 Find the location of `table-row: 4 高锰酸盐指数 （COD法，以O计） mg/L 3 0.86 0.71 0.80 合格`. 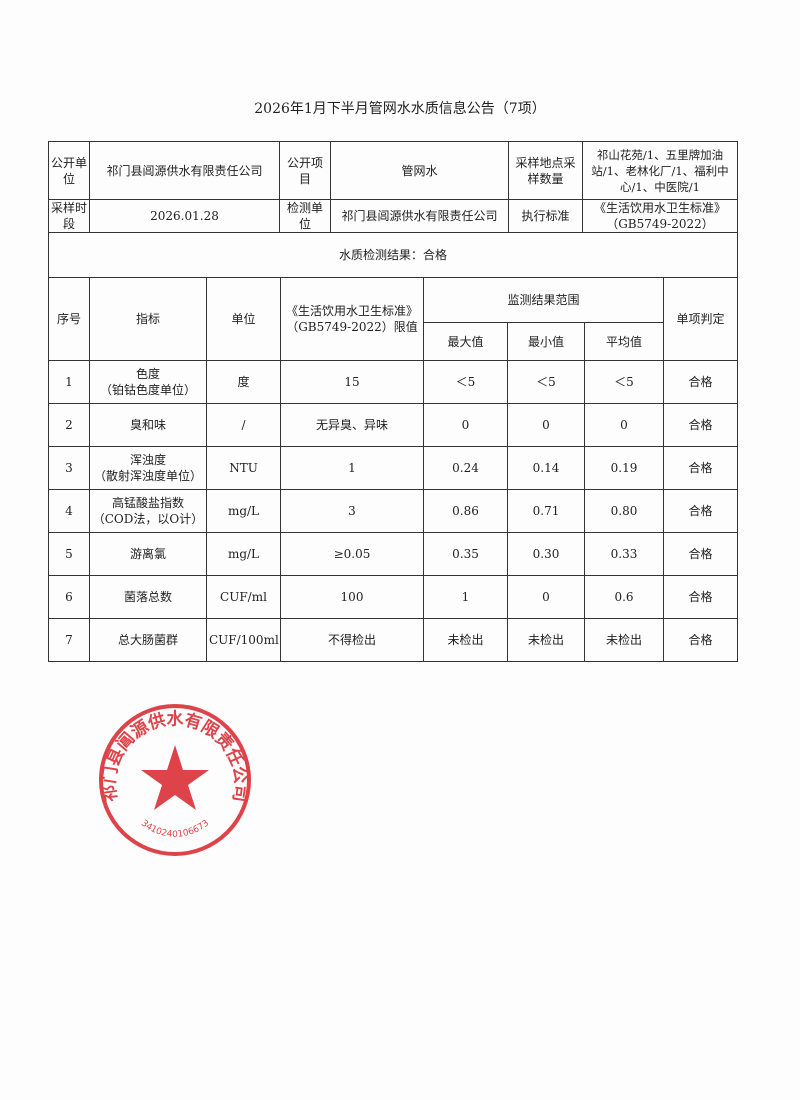

table-row: 4 高锰酸盐指数 （COD法，以O计） mg/L 3 0.86 0.71 0.80 合格 is located at coordinates (393, 511).